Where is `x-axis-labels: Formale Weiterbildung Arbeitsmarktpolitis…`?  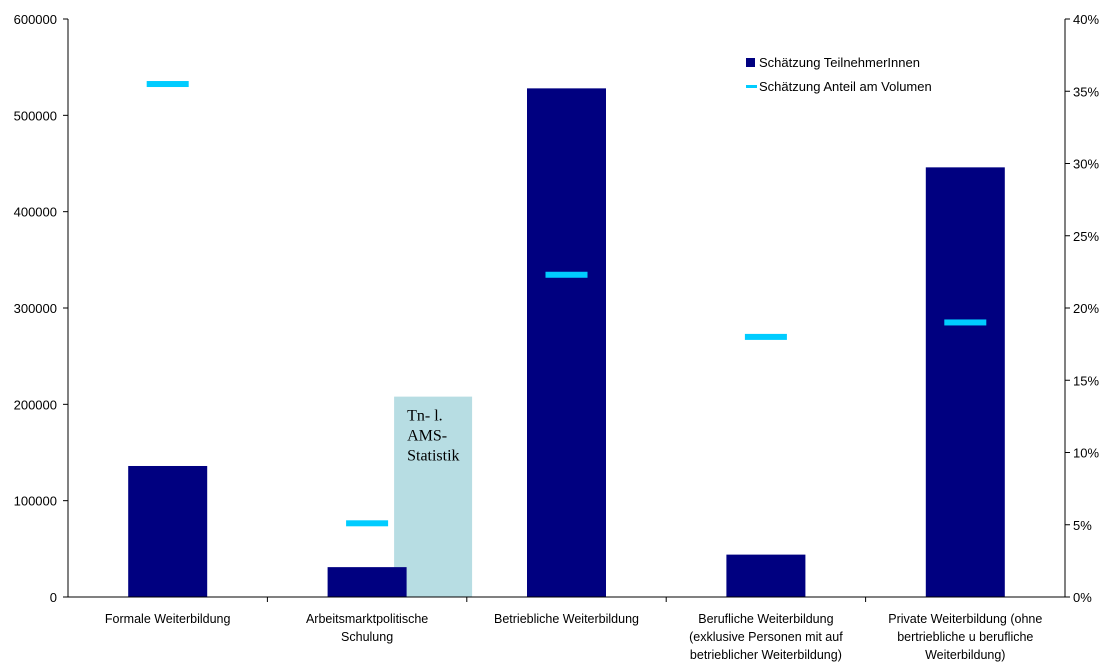
x-axis-labels: Formale Weiterbildung Arbeitsmarktpolitis… is located at coordinates (573, 637).